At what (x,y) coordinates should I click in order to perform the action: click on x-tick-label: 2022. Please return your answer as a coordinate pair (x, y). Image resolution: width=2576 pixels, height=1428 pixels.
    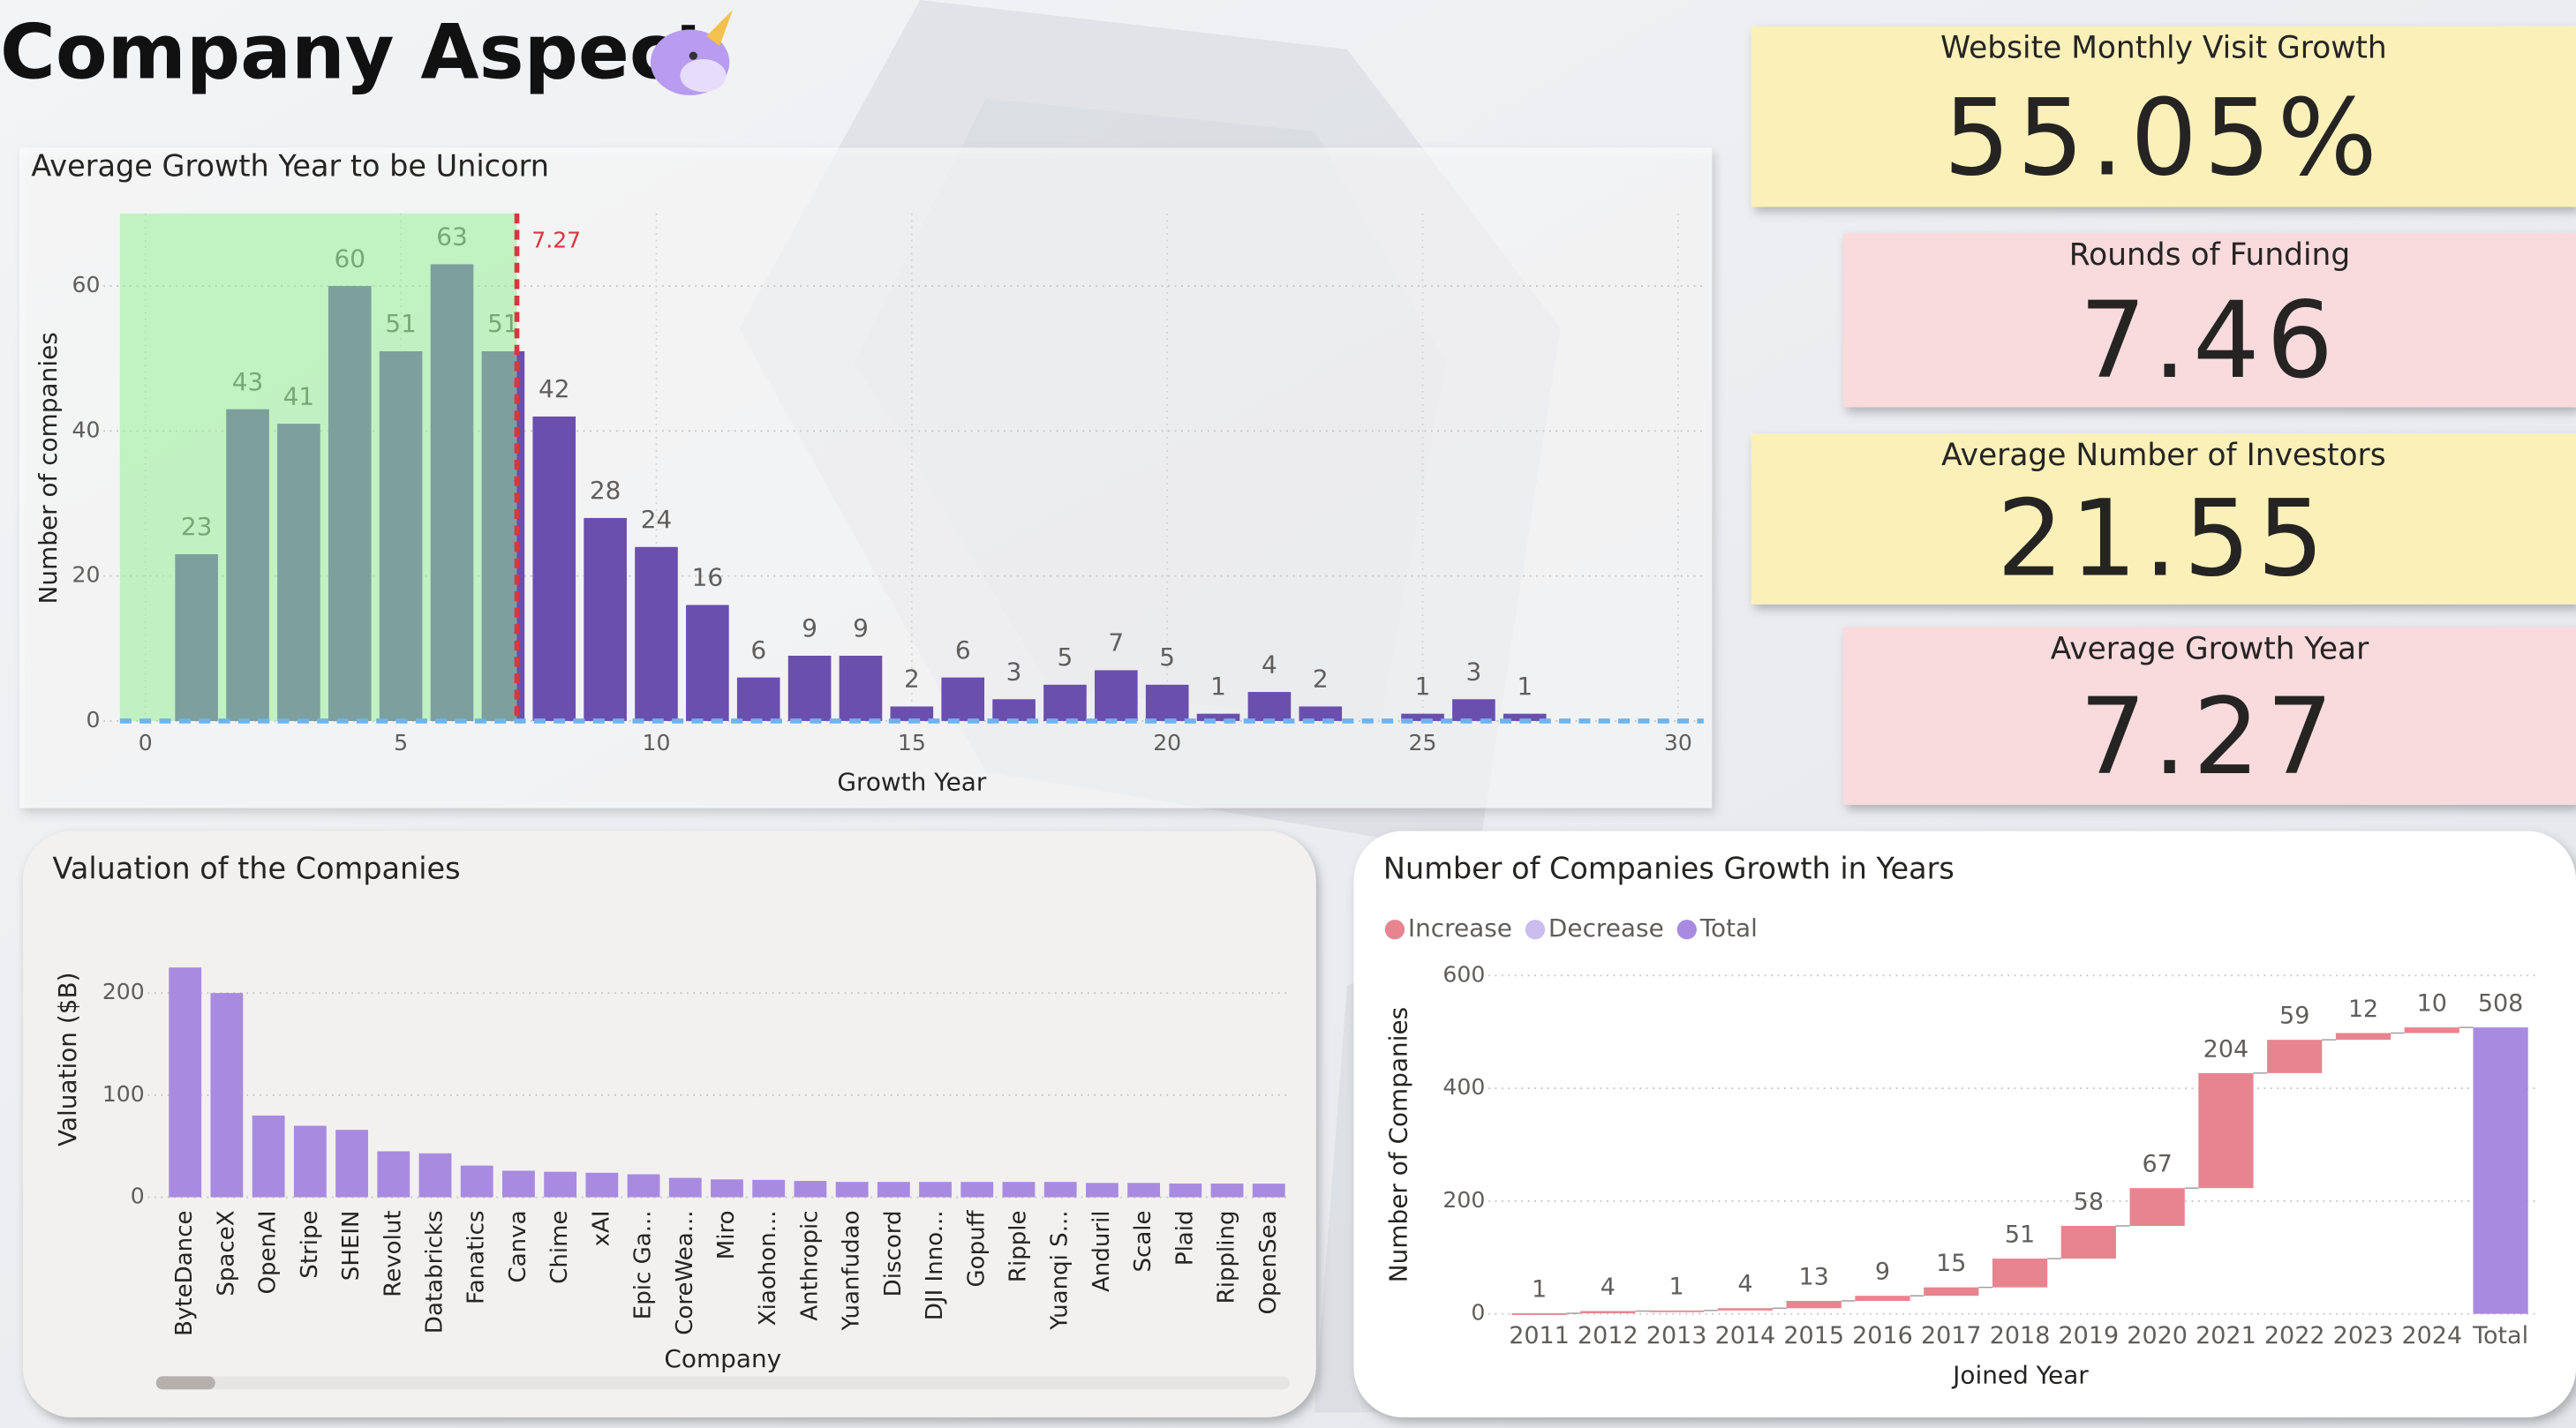
    Looking at the image, I should click on (2295, 1335).